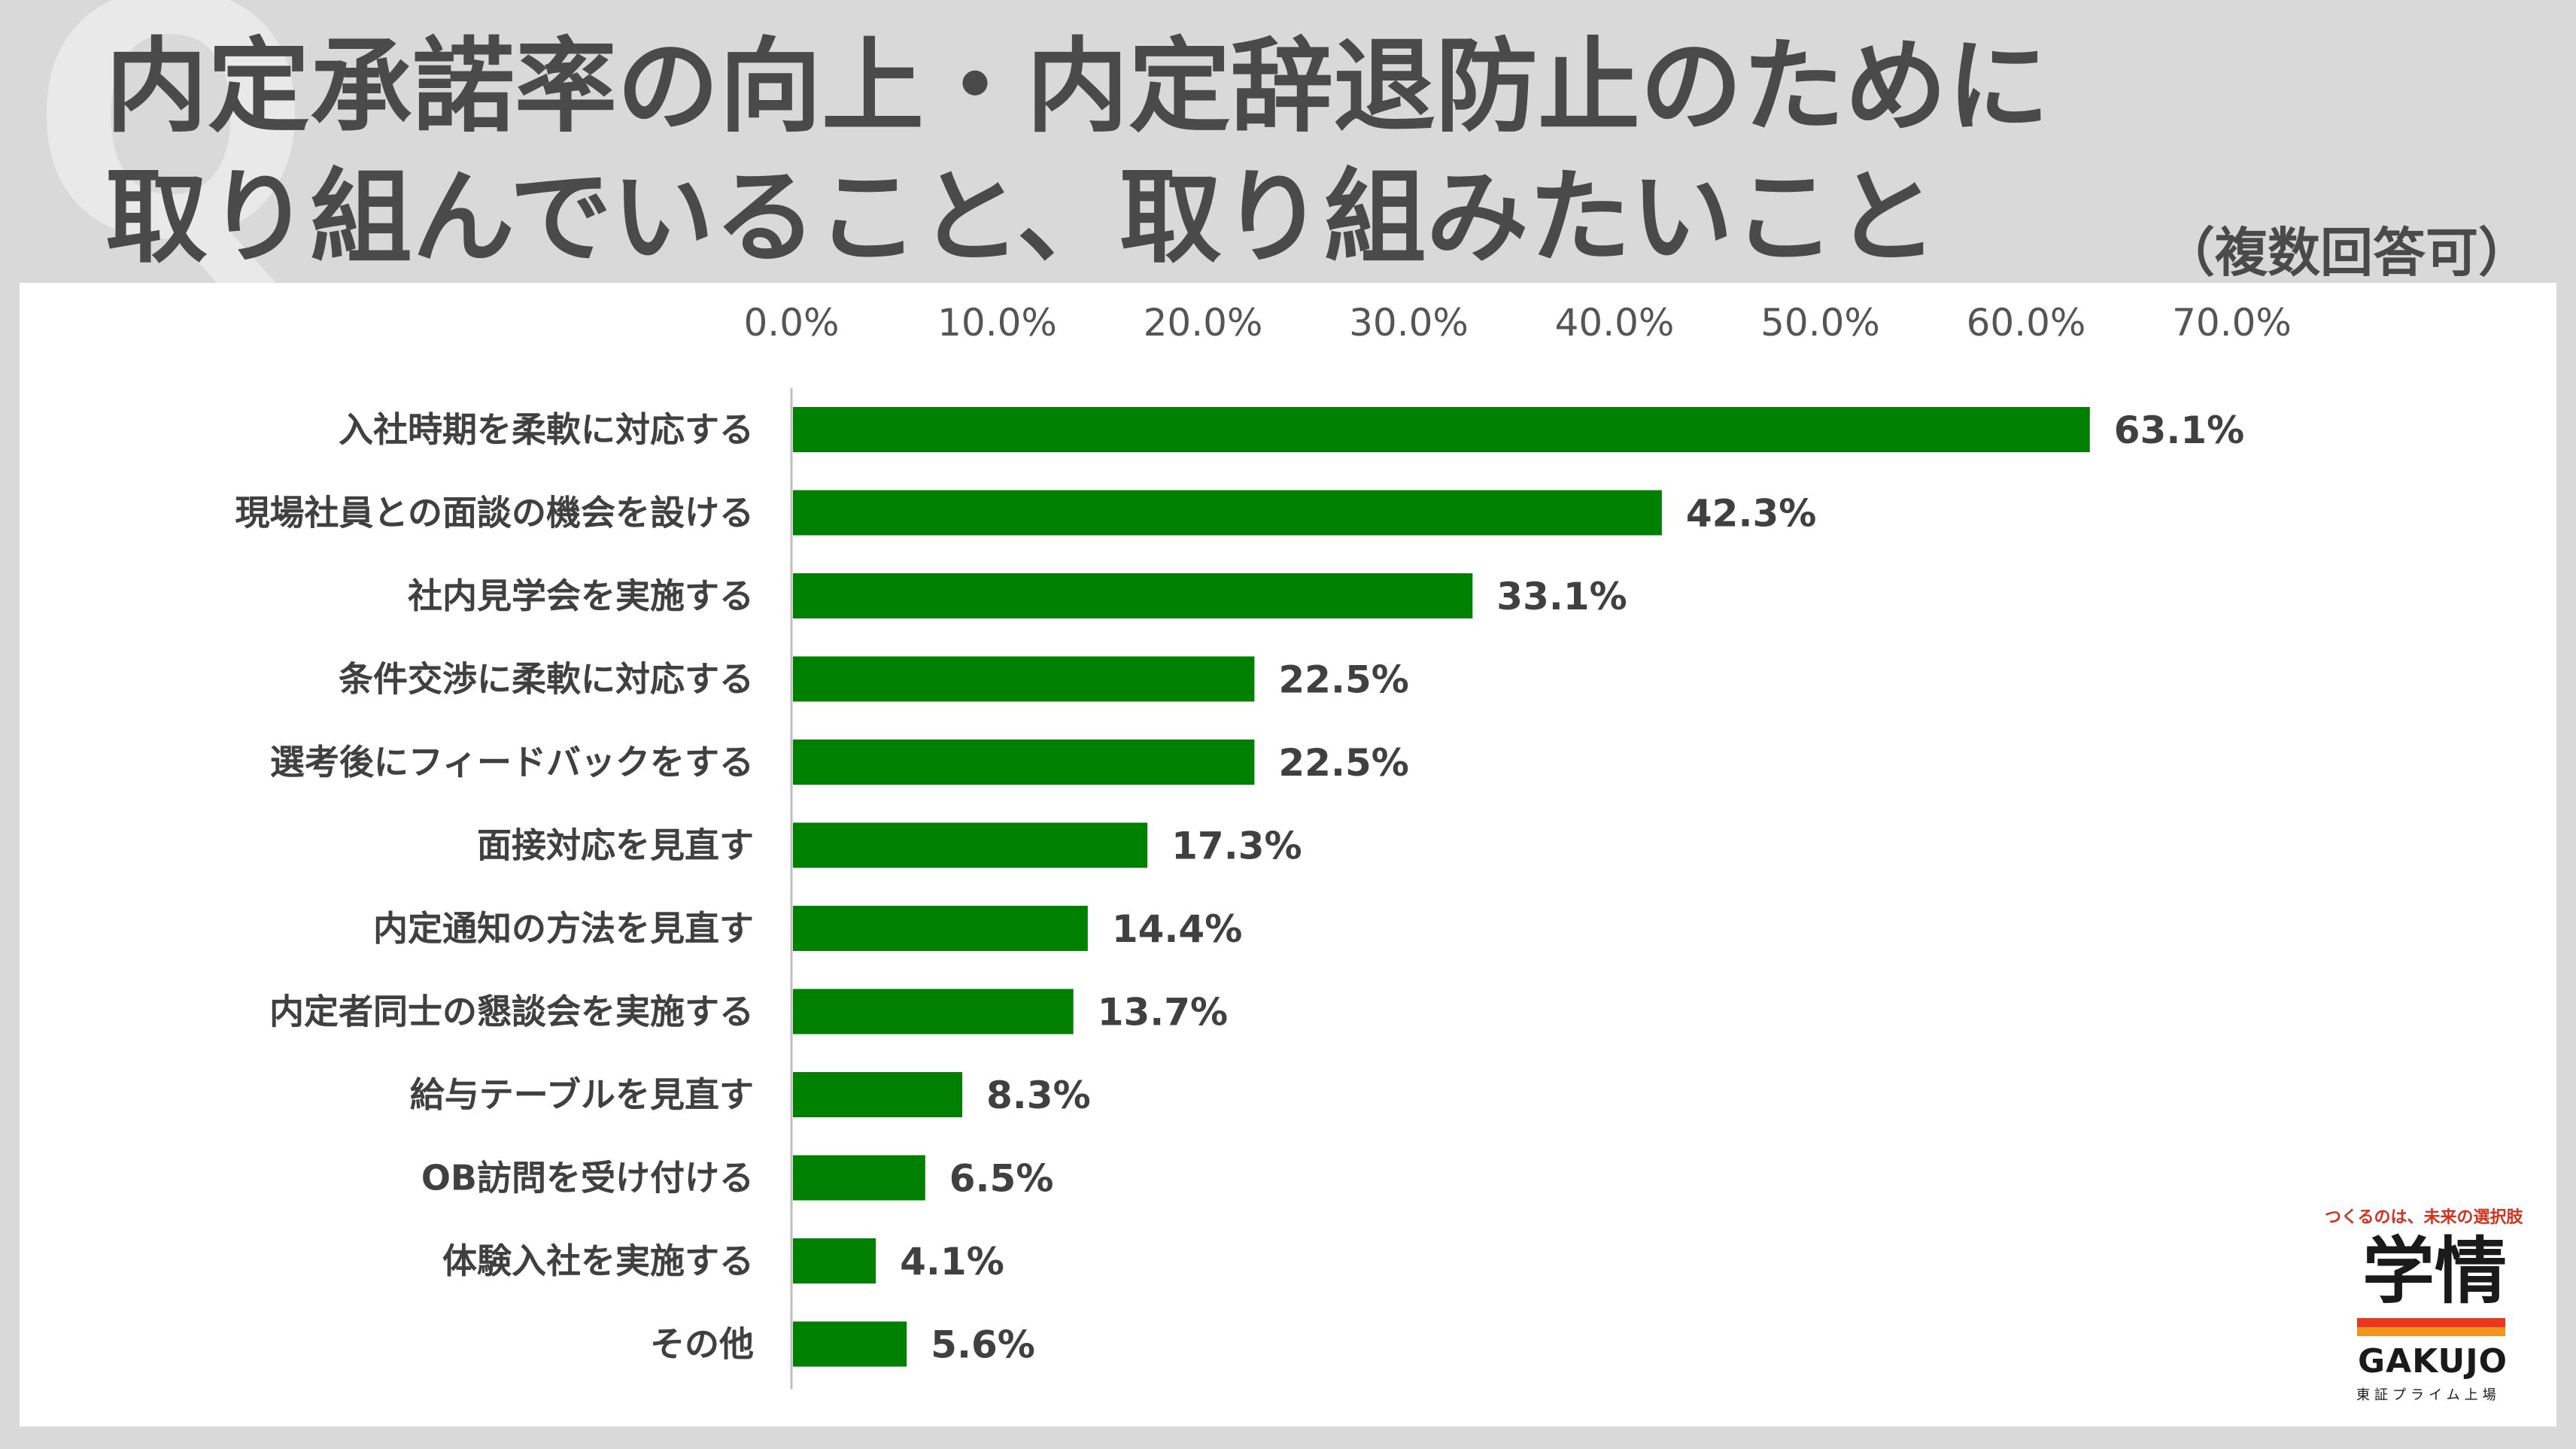 The image size is (2576, 1449). What do you see at coordinates (547, 430) in the screenshot?
I see `category-label: 入社時期を柔軟に対応する` at bounding box center [547, 430].